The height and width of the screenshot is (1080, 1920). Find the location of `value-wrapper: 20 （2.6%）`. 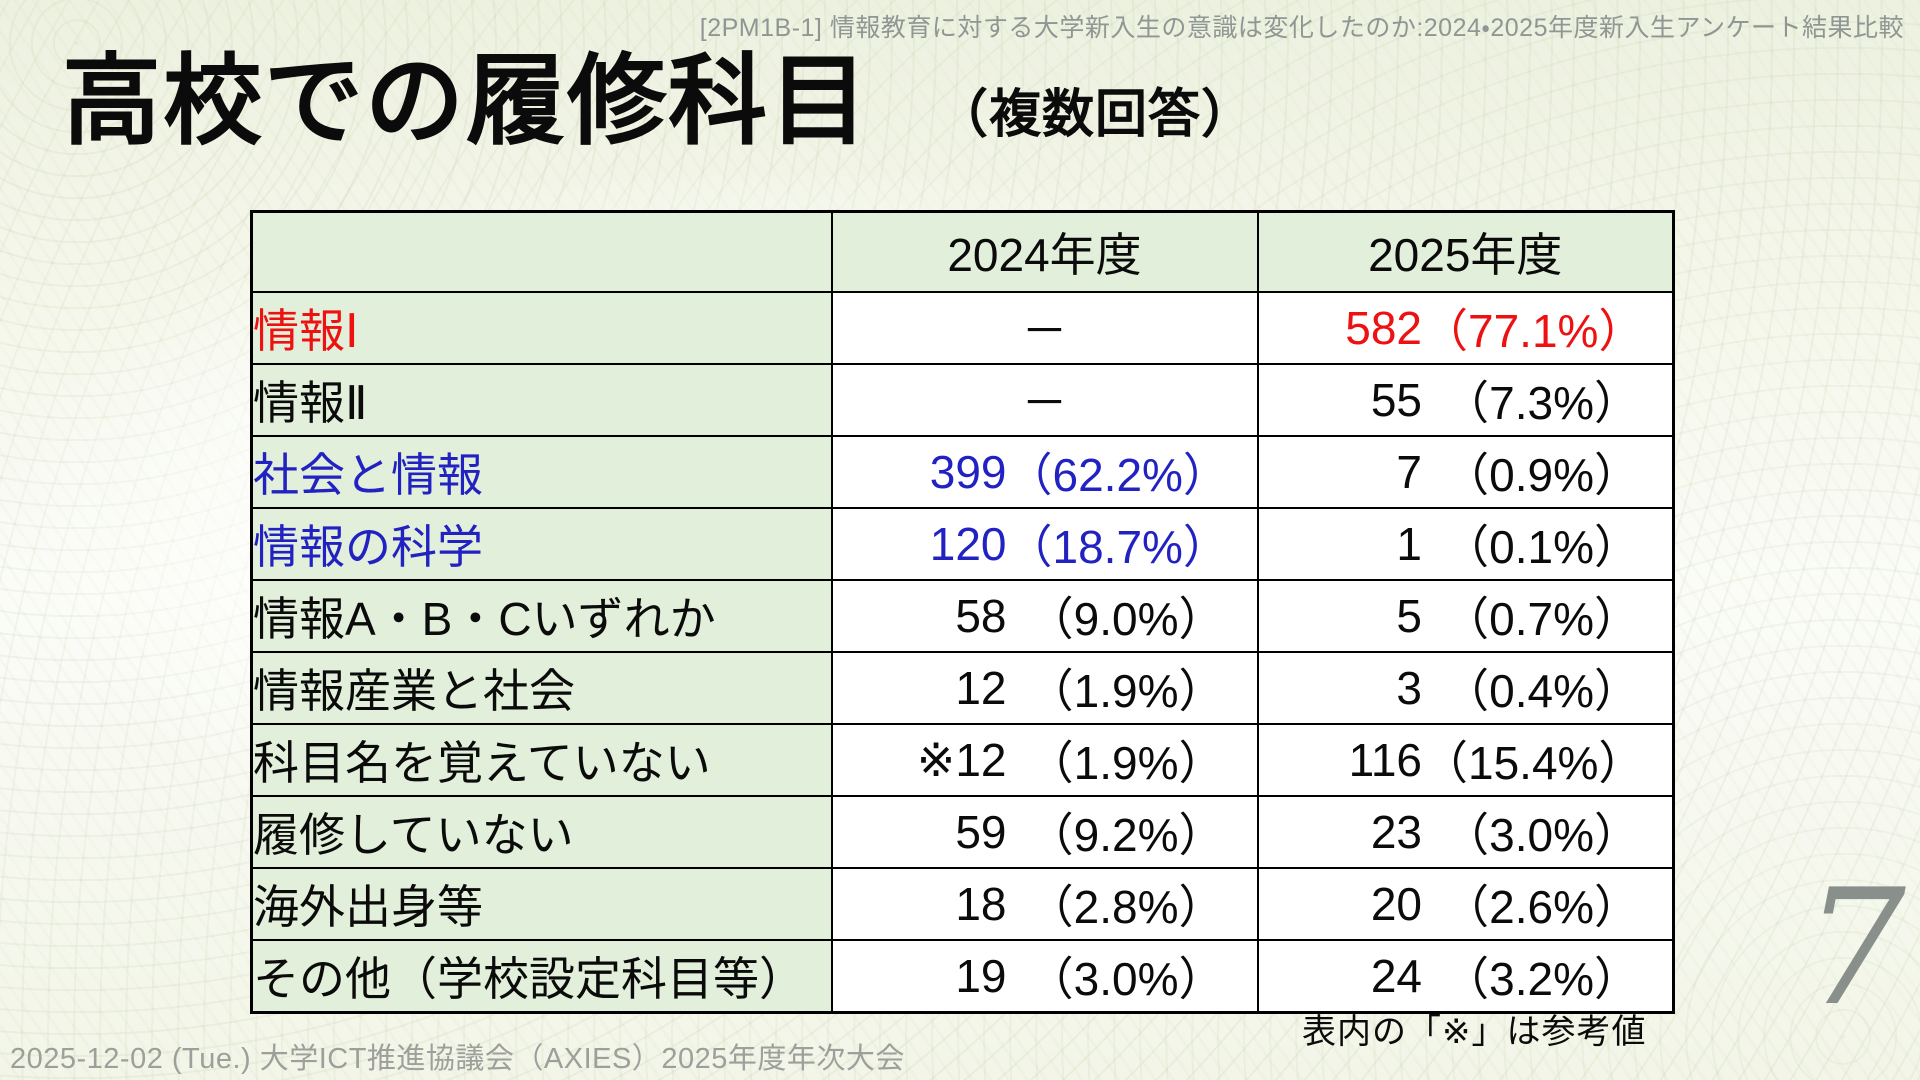

value-wrapper: 20 （2.6%） is located at coordinates (1466, 904).